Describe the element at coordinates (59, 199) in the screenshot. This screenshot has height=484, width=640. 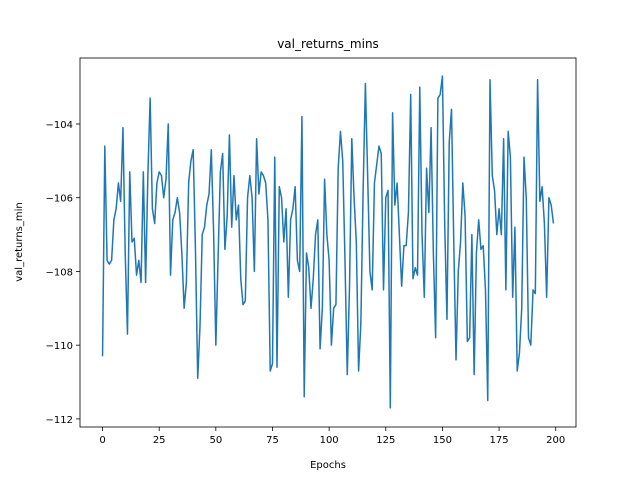
I see `y-tick-label: −106` at that location.